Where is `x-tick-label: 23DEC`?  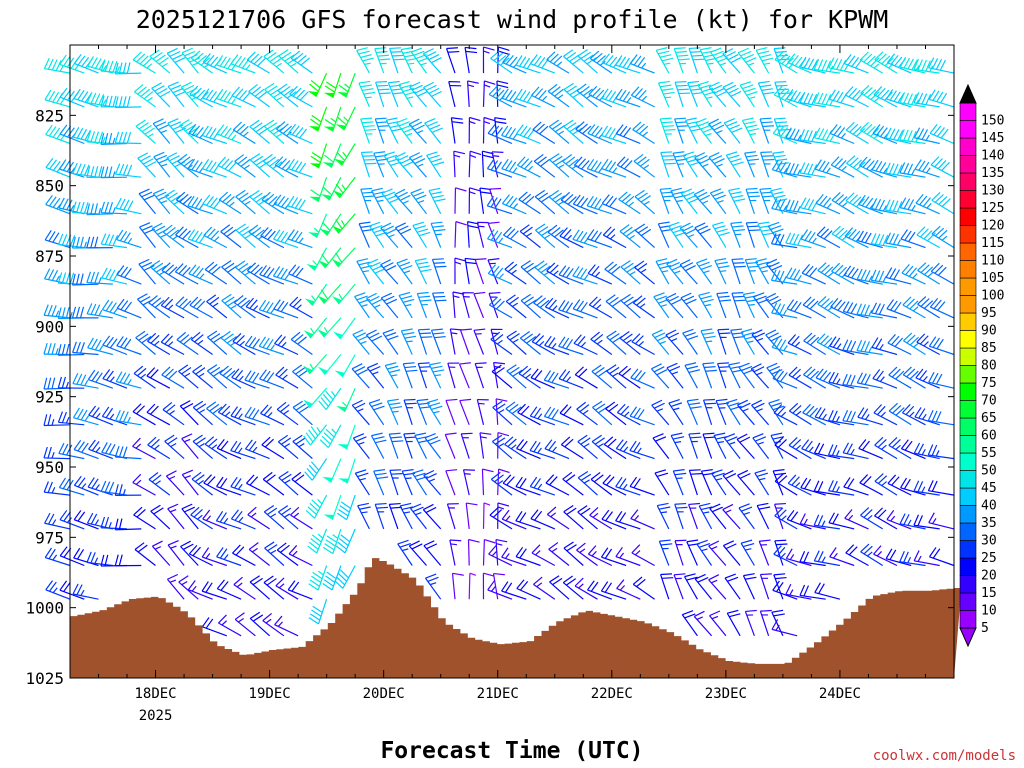
x-tick-label: 23DEC is located at coordinates (726, 694).